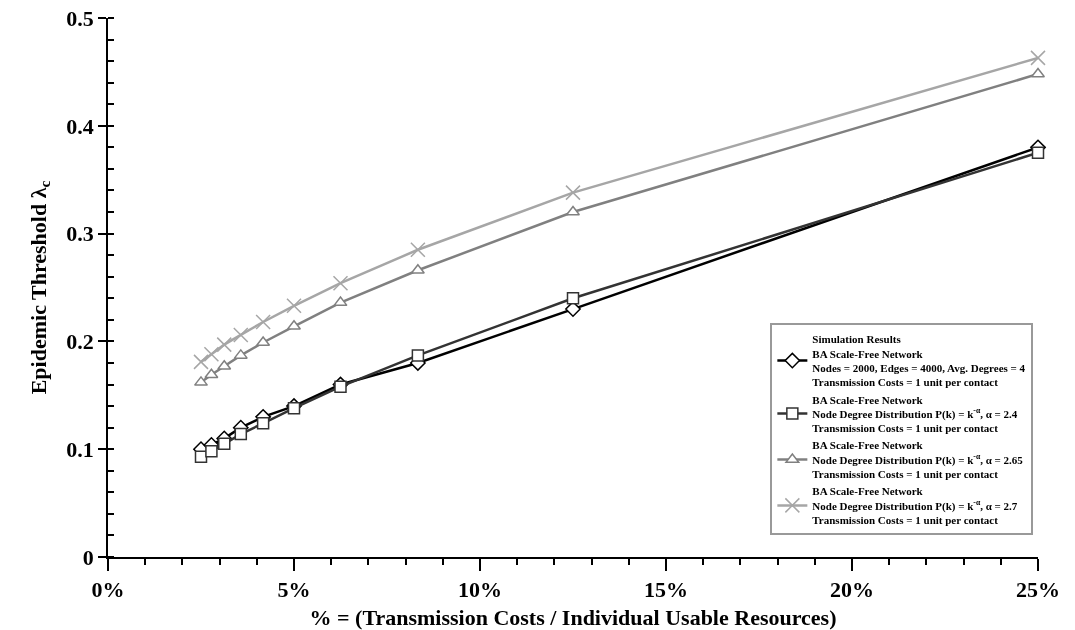  Describe the element at coordinates (80, 342) in the screenshot. I see `y-tick-label: 0.2` at that location.